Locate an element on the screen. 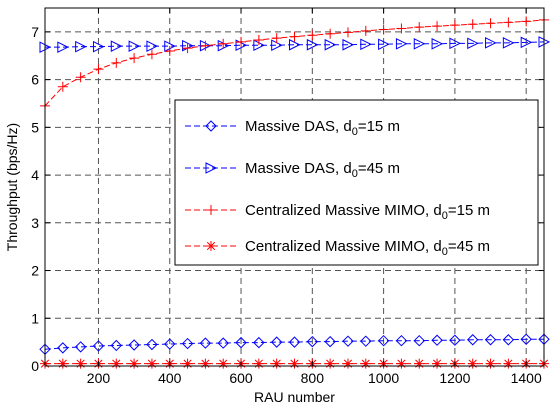 Image resolution: width=550 pixels, height=410 pixels. legend-entry: Centralized Massive MIMO, d0=45 m is located at coordinates (337, 248).